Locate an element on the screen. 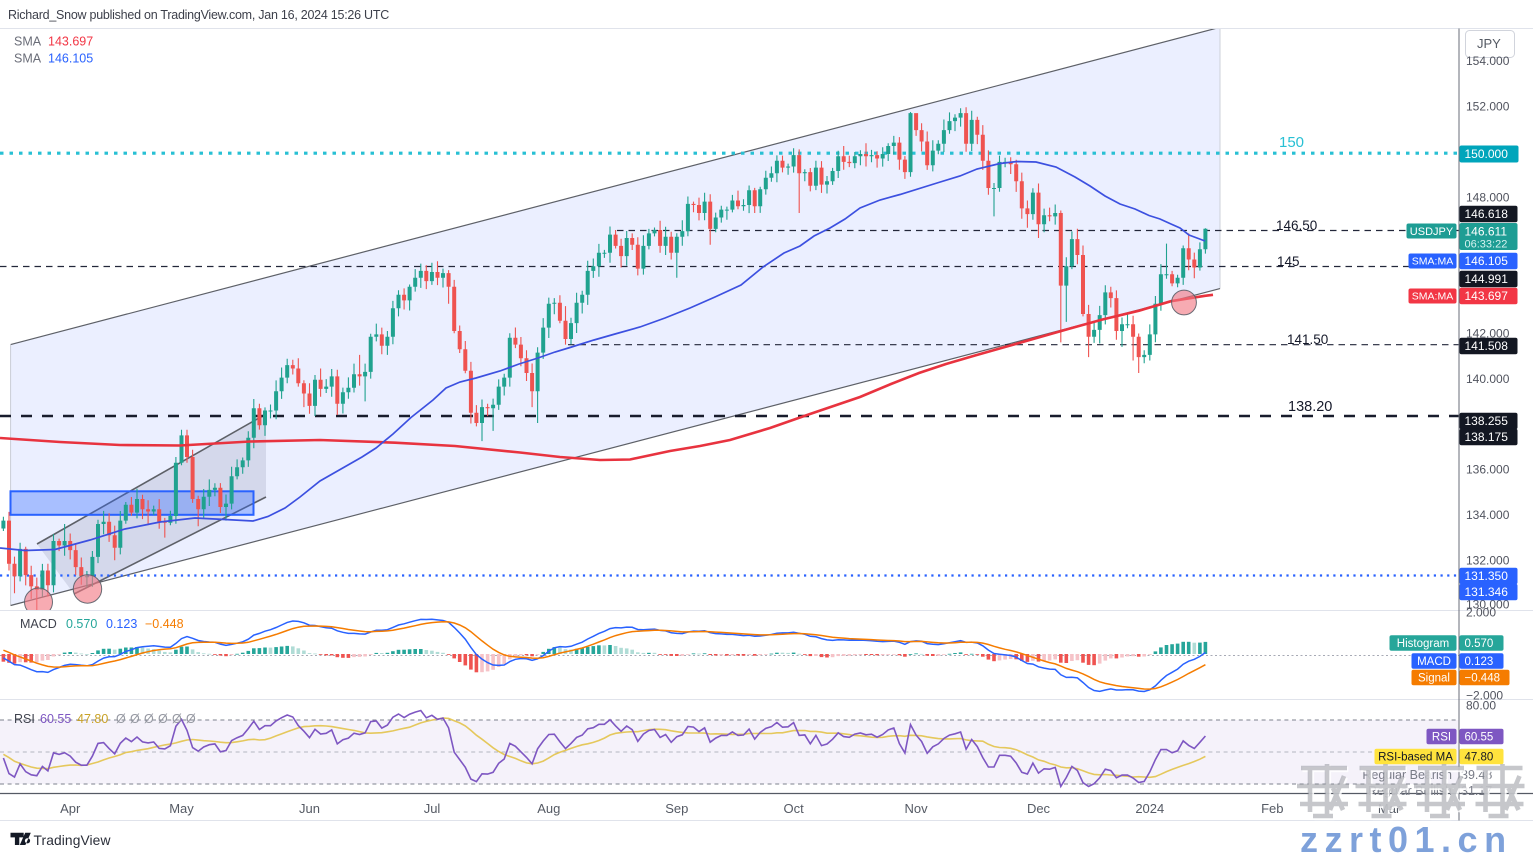 The image size is (1533, 857). svg-text: Aug is located at coordinates (548, 808).